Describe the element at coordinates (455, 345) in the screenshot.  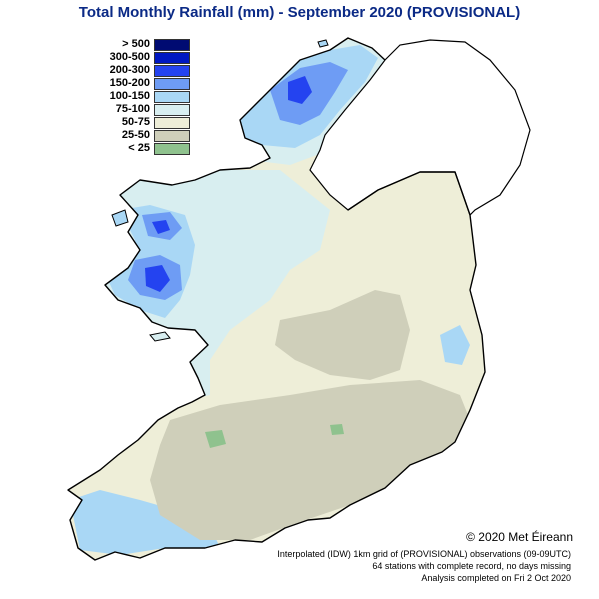
I see `zone-100-150-east` at that location.